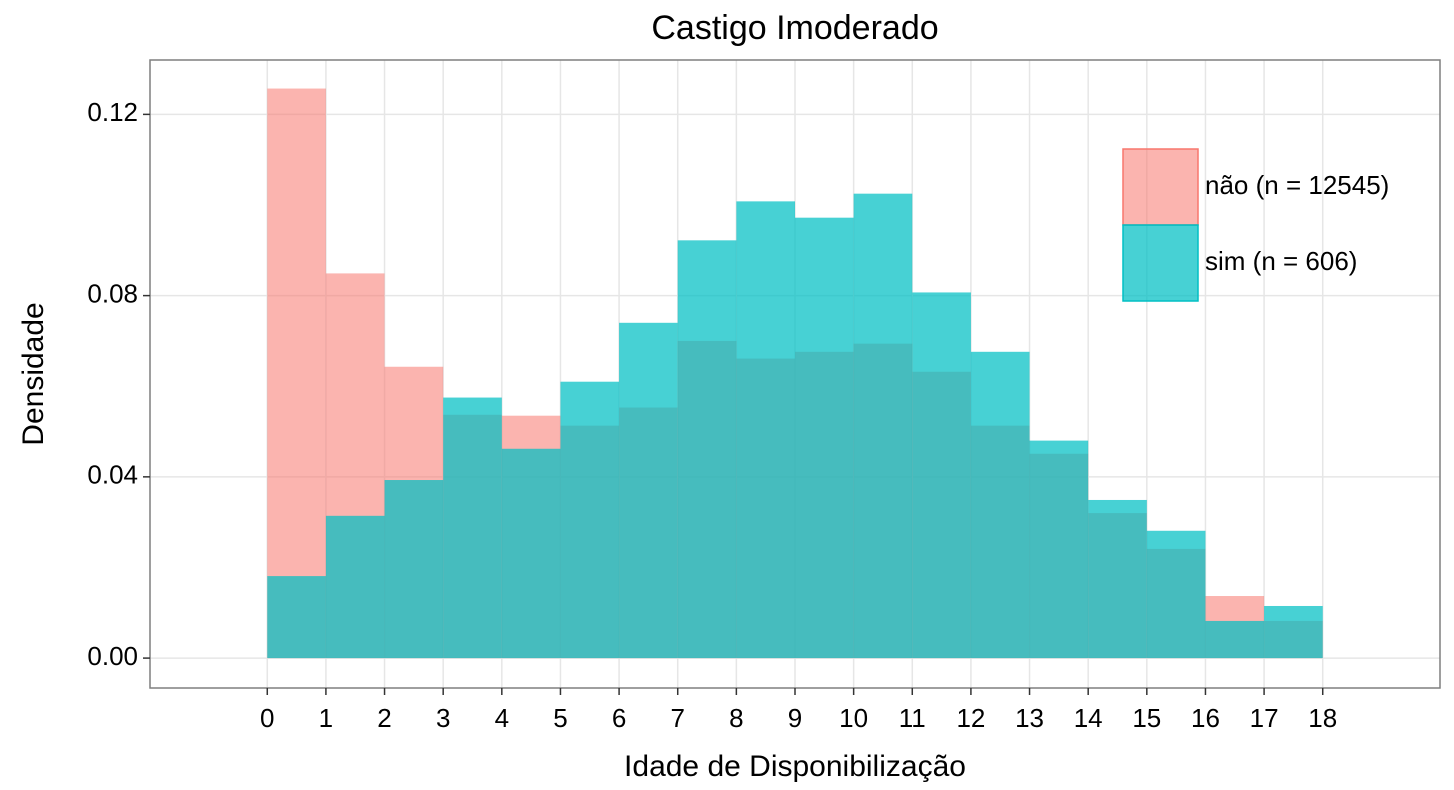 The image size is (1454, 790). What do you see at coordinates (112, 475) in the screenshot?
I see `y-tick-label: 0.04` at bounding box center [112, 475].